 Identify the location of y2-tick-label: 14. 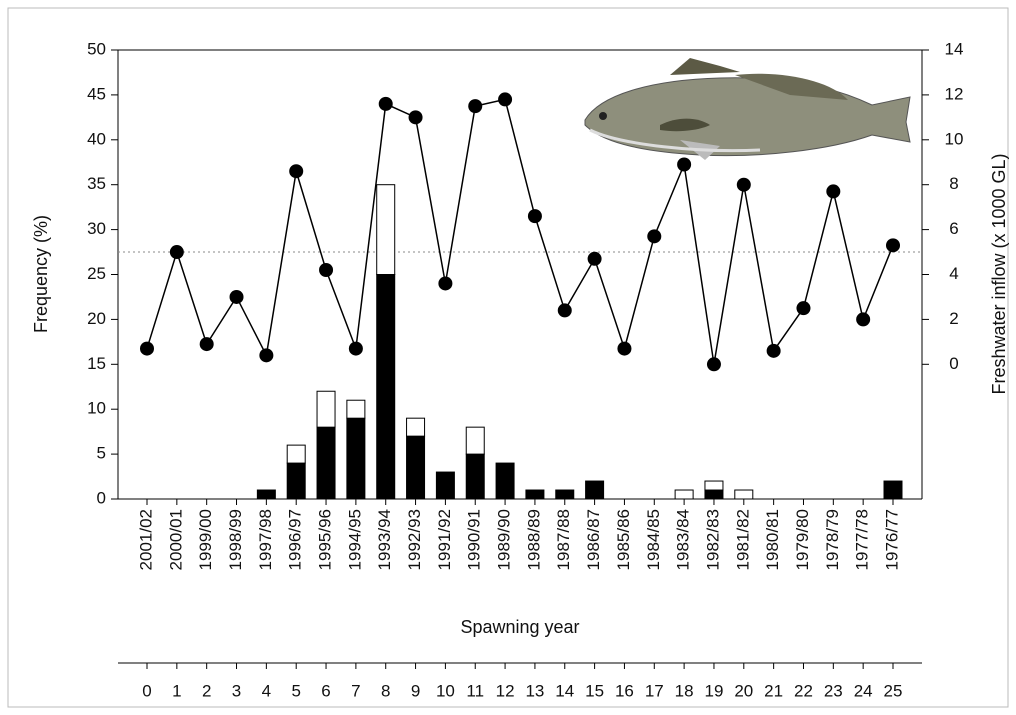
(954, 48).